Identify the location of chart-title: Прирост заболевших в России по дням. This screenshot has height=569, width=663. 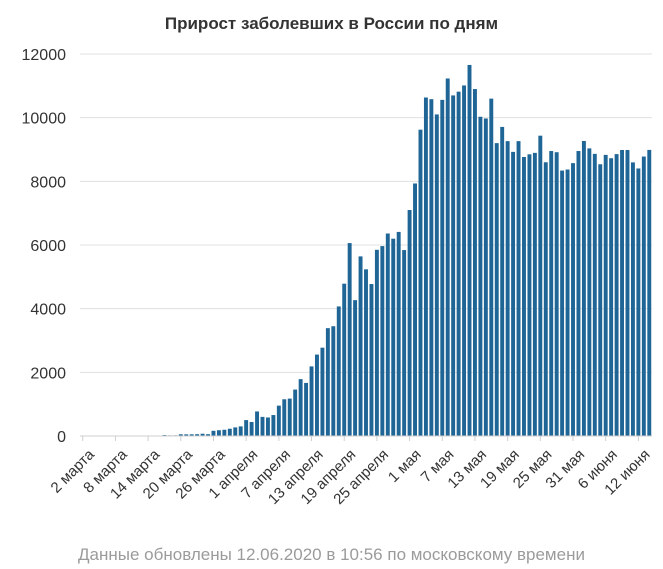
(331, 23).